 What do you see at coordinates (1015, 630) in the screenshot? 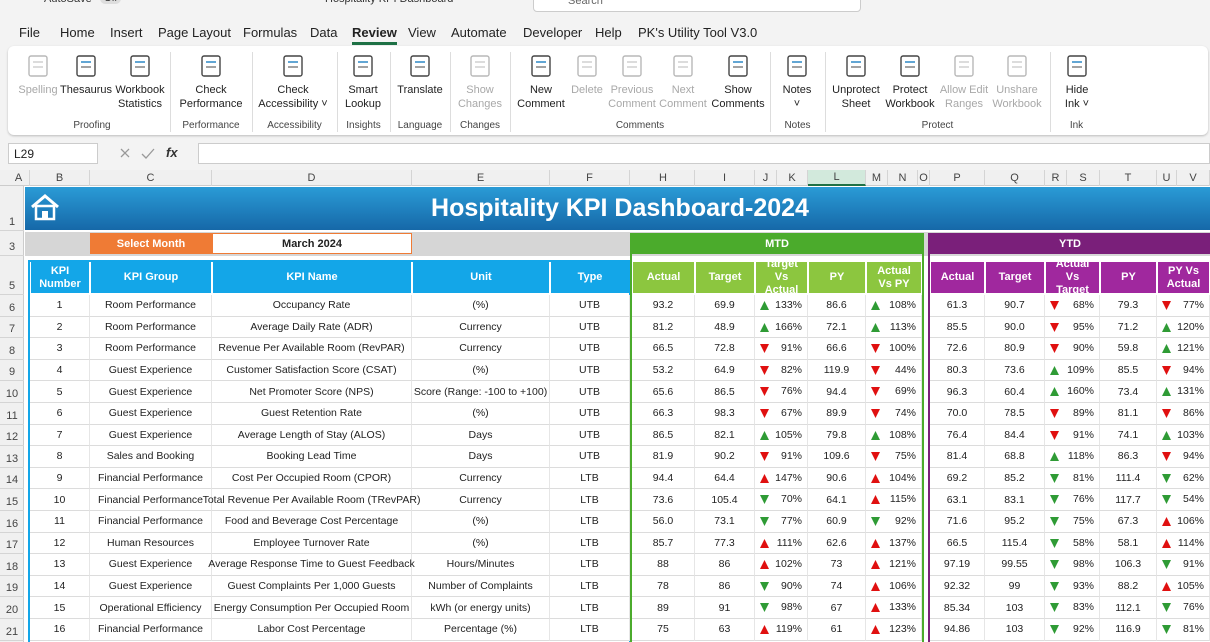
I see `table-cell: 103` at bounding box center [1015, 630].